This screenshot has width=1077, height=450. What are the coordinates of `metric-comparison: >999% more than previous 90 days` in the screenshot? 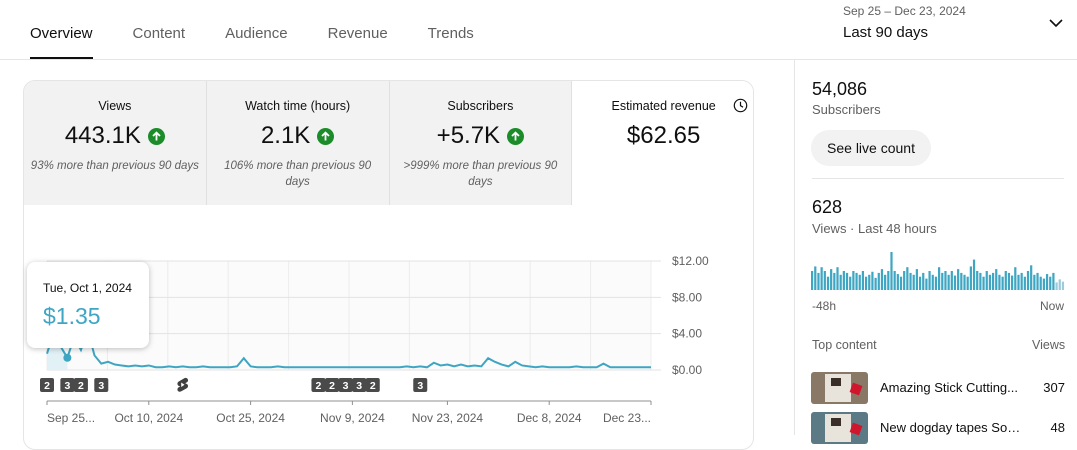 It's located at (480, 174).